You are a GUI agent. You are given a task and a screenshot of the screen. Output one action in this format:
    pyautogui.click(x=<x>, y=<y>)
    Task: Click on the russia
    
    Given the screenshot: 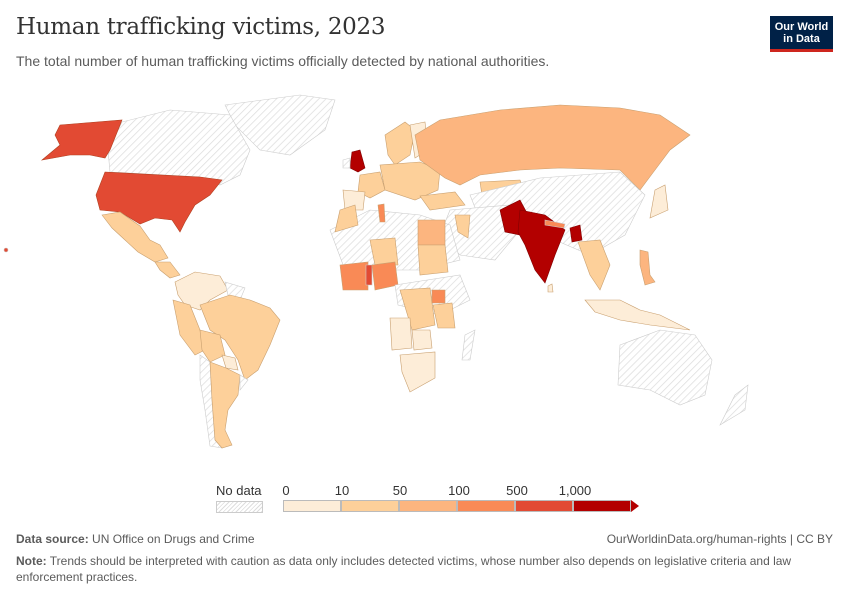 What is the action you would take?
    pyautogui.click(x=552, y=147)
    